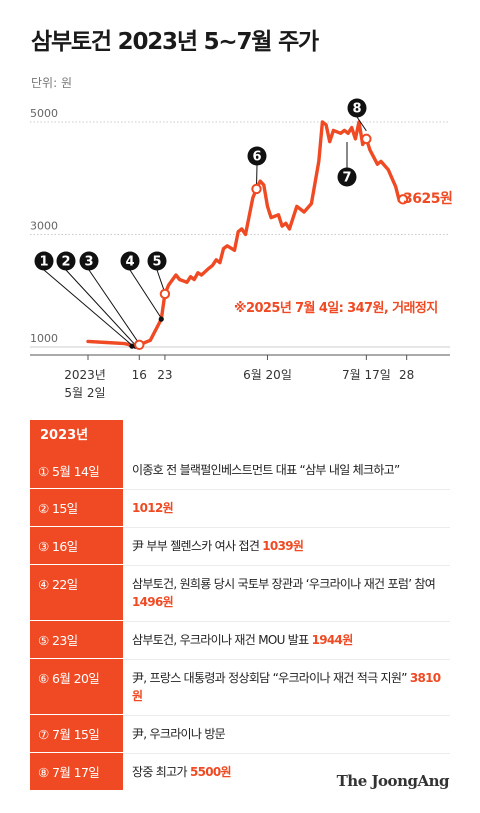  Describe the element at coordinates (76, 639) in the screenshot. I see `timeline-date: ⑤ 23일` at that location.